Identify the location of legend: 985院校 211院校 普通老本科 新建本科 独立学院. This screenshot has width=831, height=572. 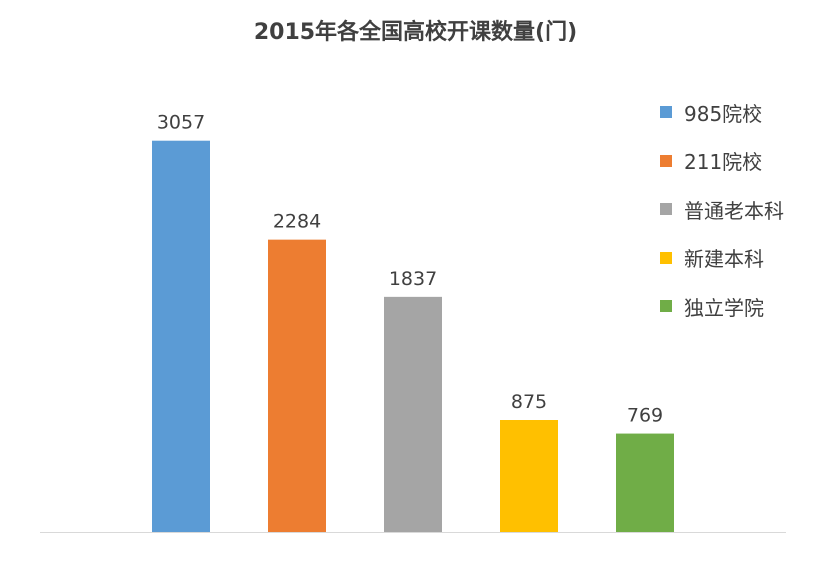
(722, 209).